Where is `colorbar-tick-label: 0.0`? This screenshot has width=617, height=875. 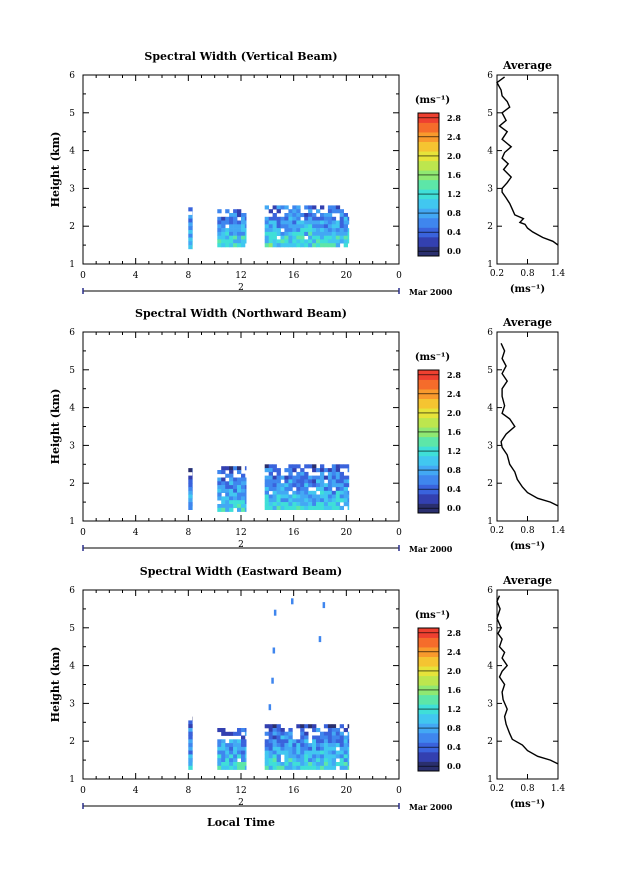
colorbar-tick-label: 0.0 is located at coordinates (454, 508).